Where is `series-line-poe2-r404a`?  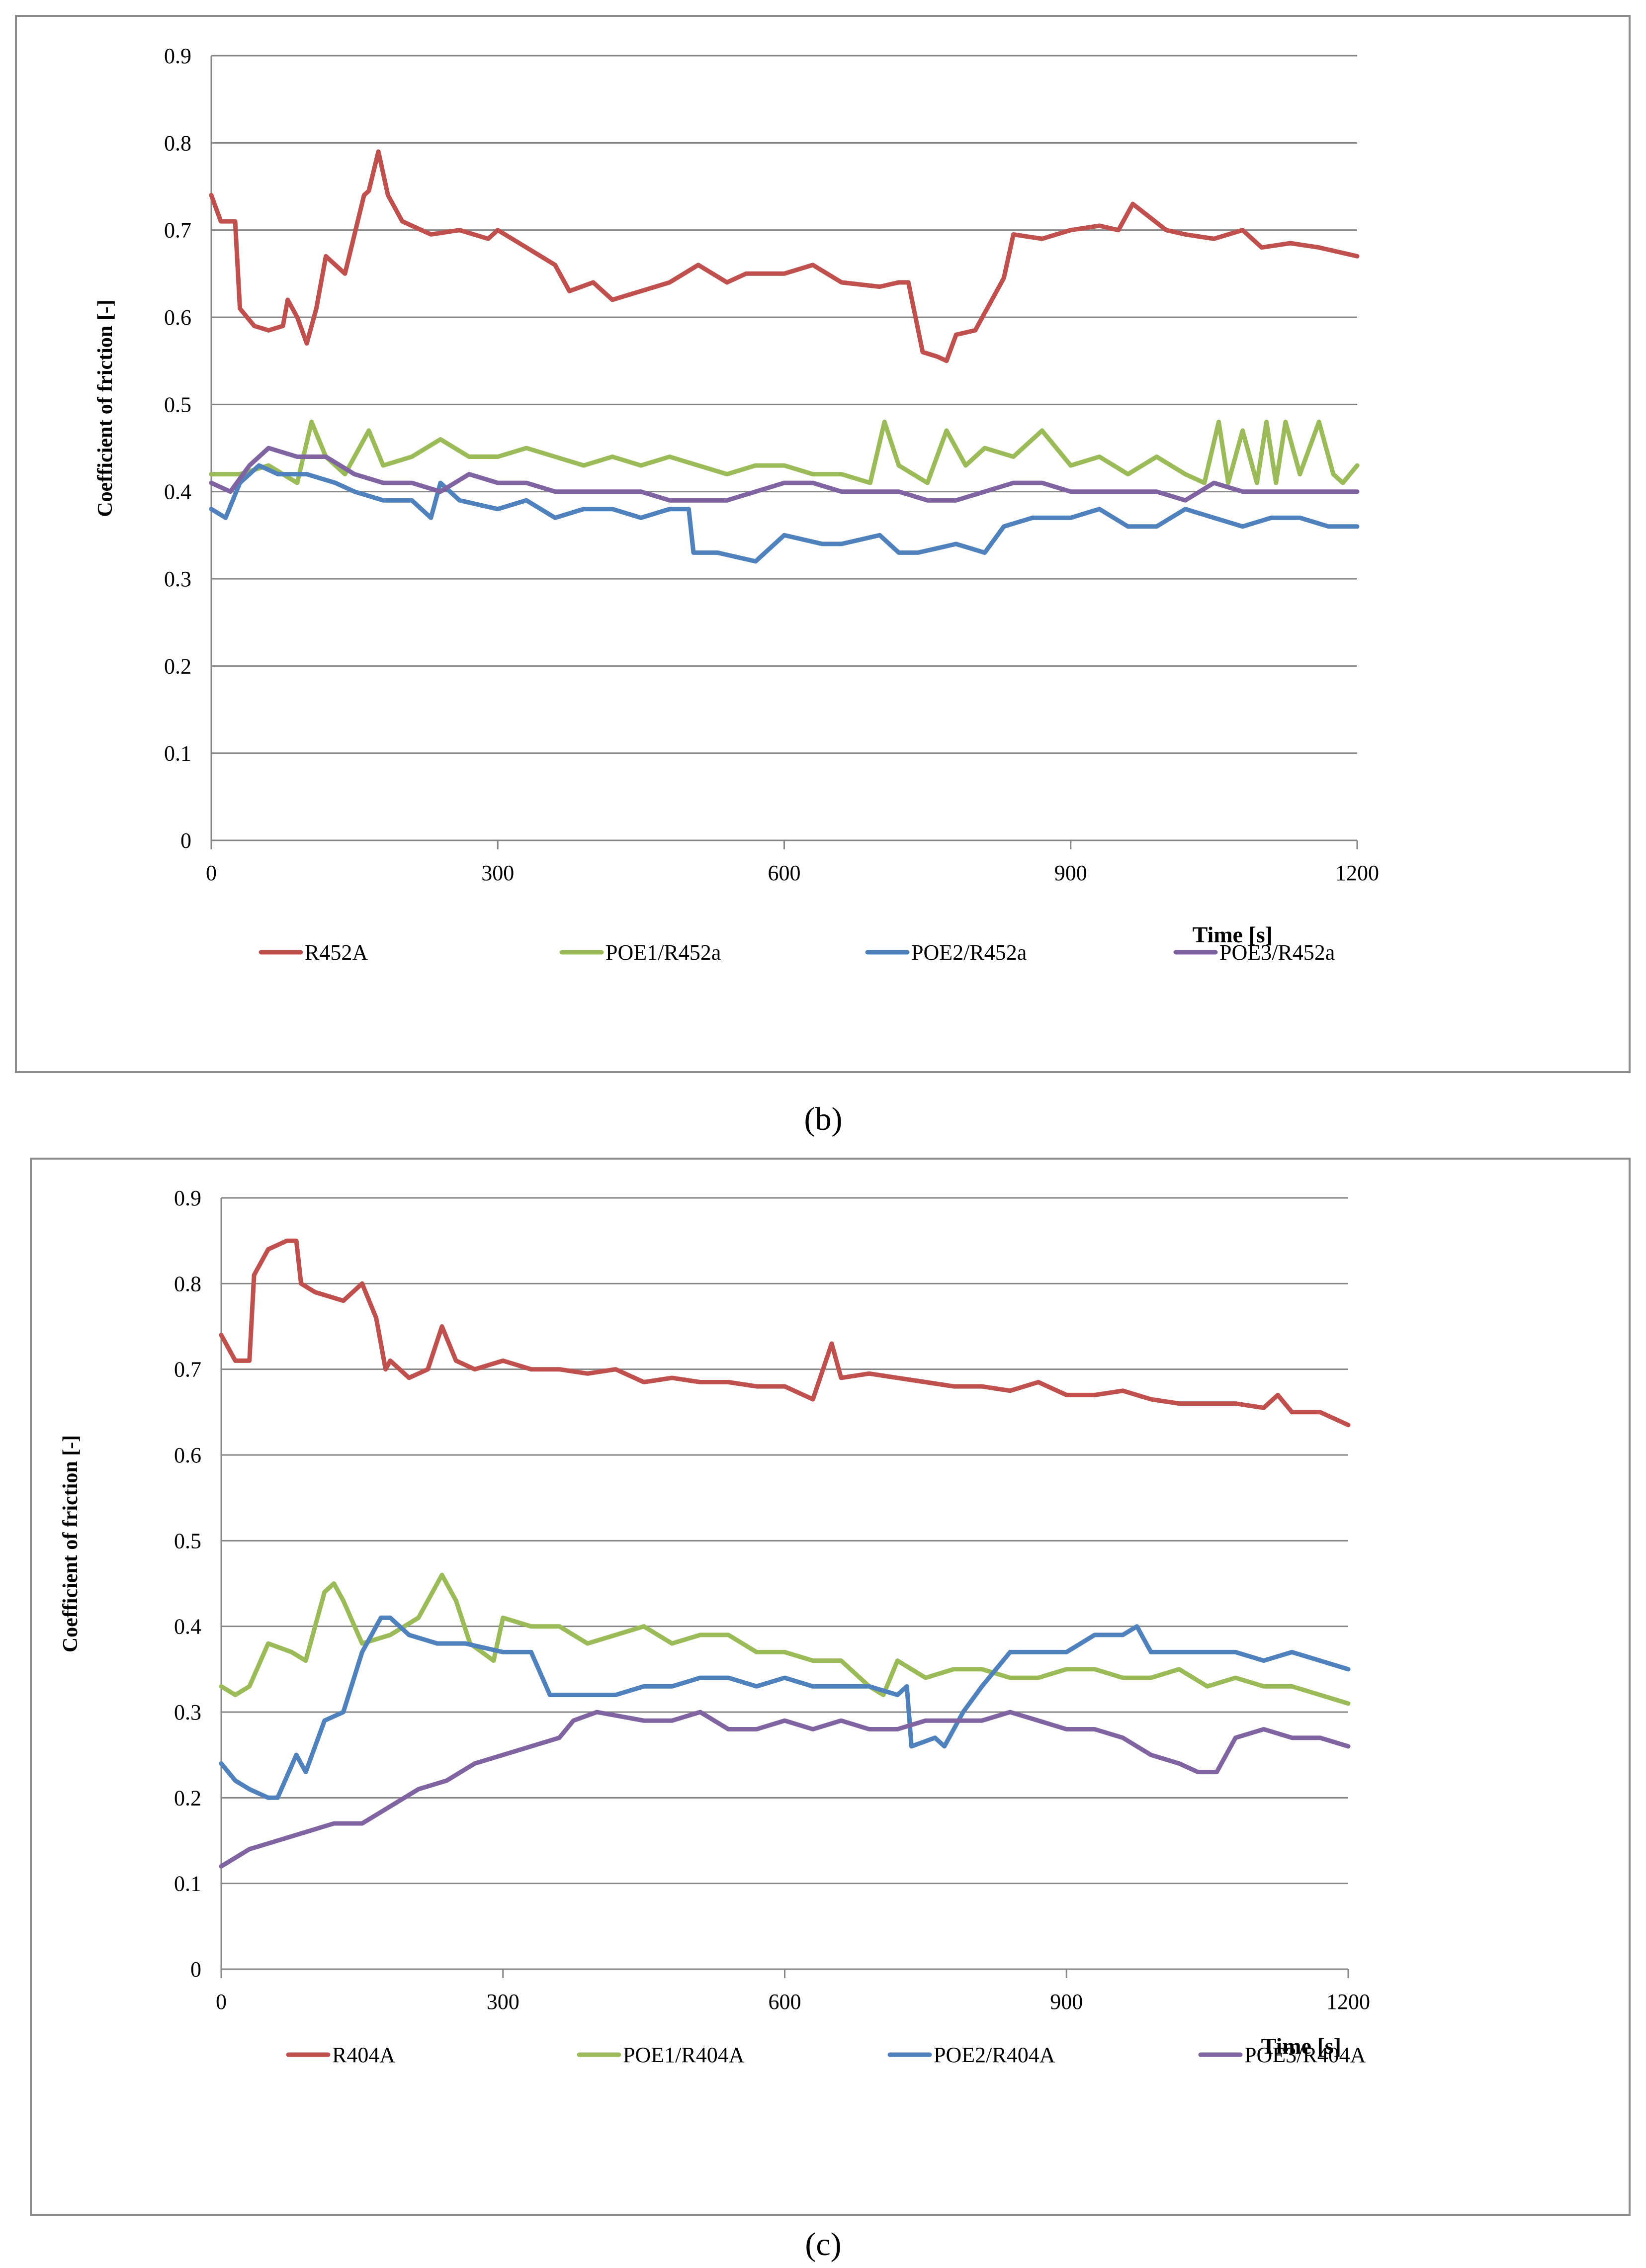 series-line-poe2-r404a is located at coordinates (785, 1708).